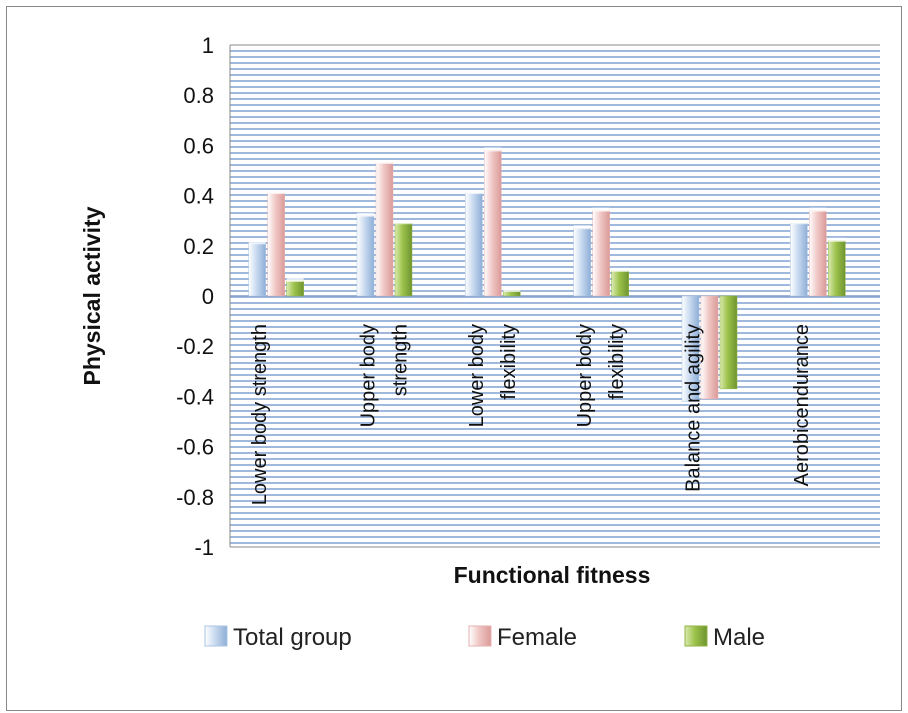  Describe the element at coordinates (204, 547) in the screenshot. I see `y-tick-label: -1` at that location.